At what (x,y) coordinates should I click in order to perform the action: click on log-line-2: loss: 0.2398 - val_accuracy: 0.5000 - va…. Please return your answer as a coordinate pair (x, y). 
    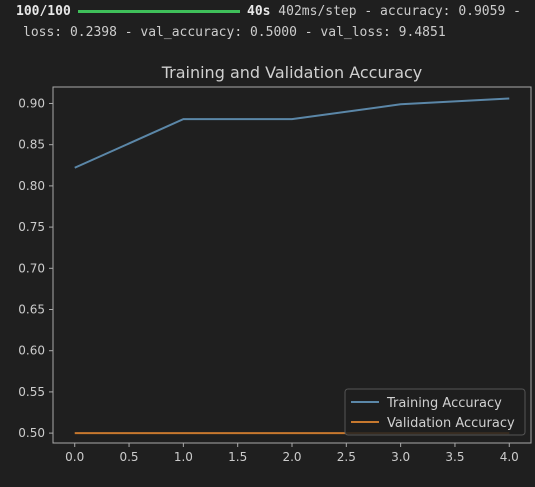
    Looking at the image, I should click on (234, 32).